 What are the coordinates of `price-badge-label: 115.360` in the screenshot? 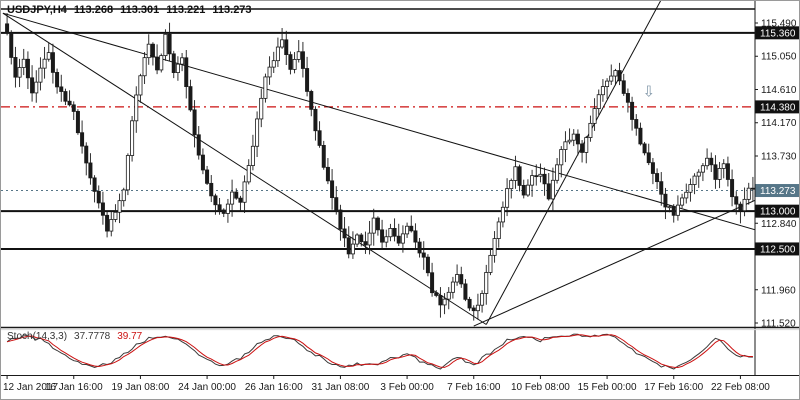 It's located at (778, 33).